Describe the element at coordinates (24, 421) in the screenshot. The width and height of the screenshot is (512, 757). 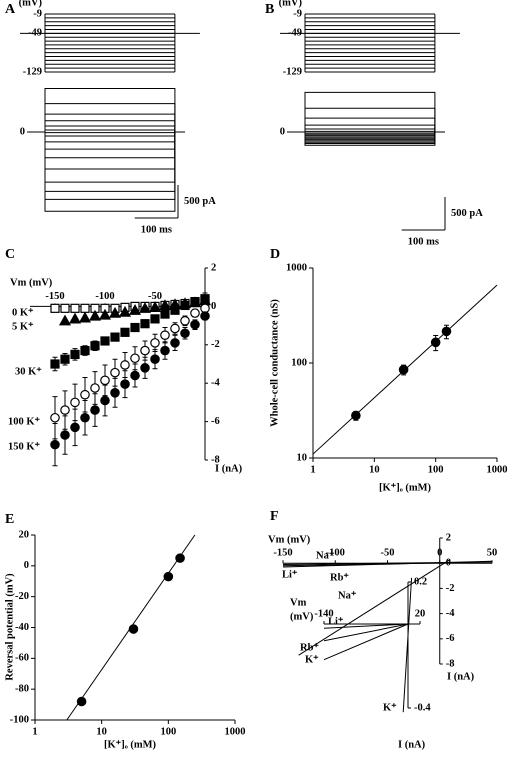
I see `series-label: 100 K⁺` at that location.